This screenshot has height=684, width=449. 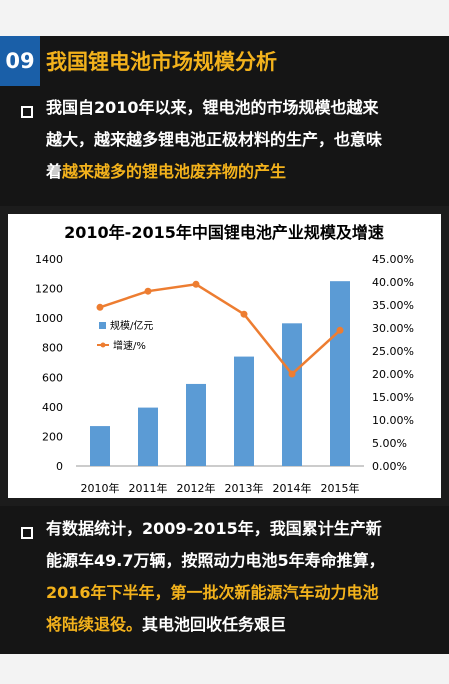 I want to click on bar-2013年, so click(x=244, y=411).